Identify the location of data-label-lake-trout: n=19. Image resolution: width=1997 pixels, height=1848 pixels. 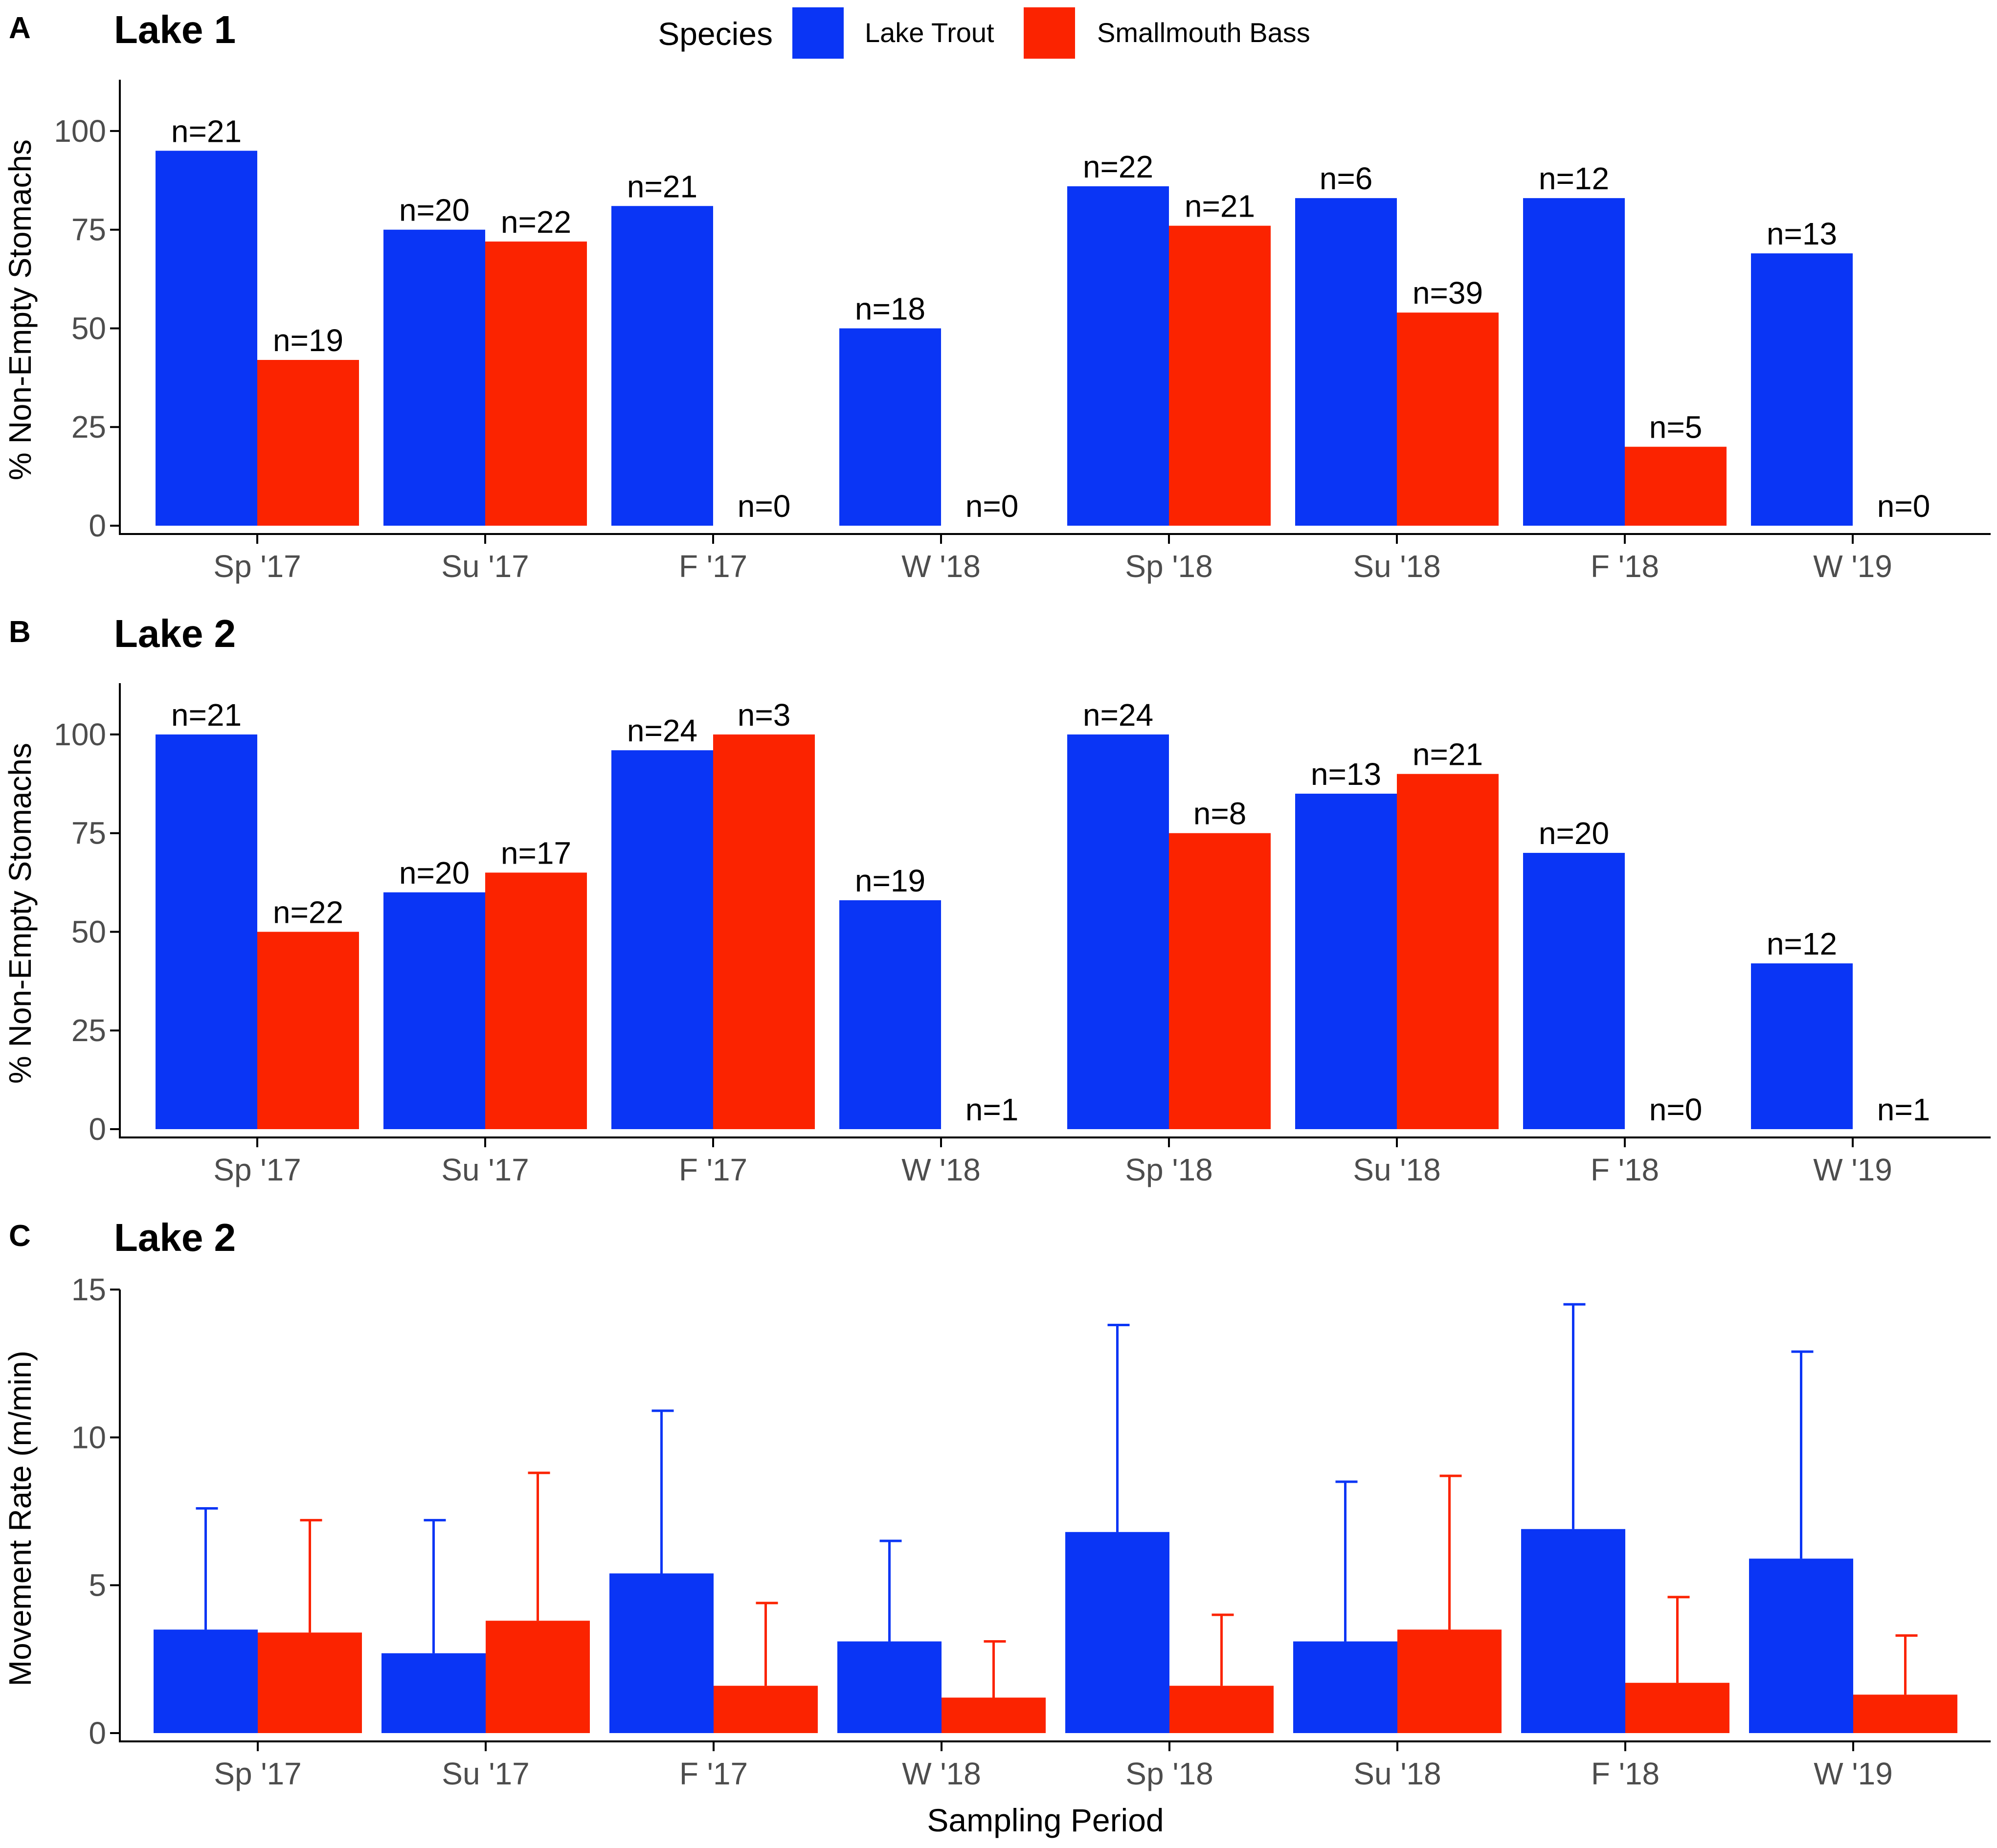
(890, 880).